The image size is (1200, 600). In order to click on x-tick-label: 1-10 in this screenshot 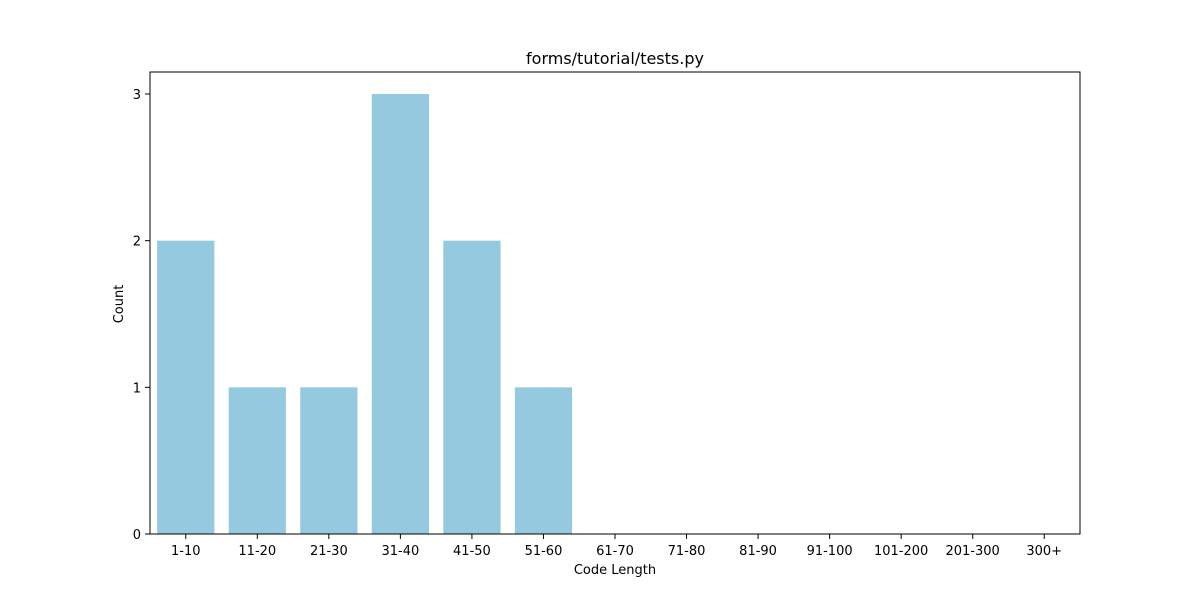, I will do `click(186, 551)`.